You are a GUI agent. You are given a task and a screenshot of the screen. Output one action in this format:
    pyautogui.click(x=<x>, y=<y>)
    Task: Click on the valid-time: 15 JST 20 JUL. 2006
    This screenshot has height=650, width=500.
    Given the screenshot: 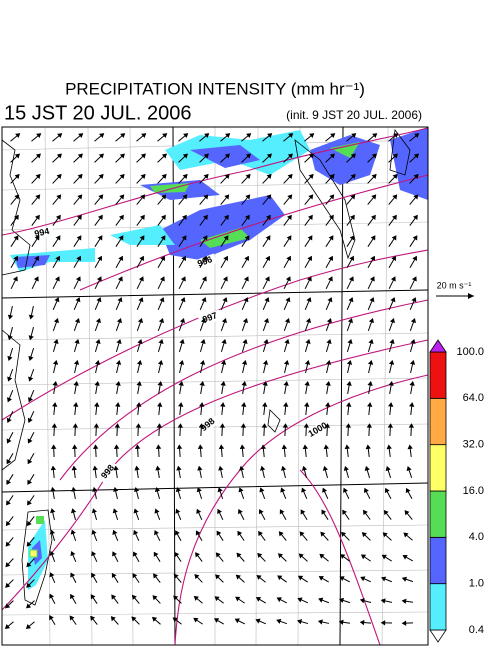 What is the action you would take?
    pyautogui.click(x=98, y=113)
    